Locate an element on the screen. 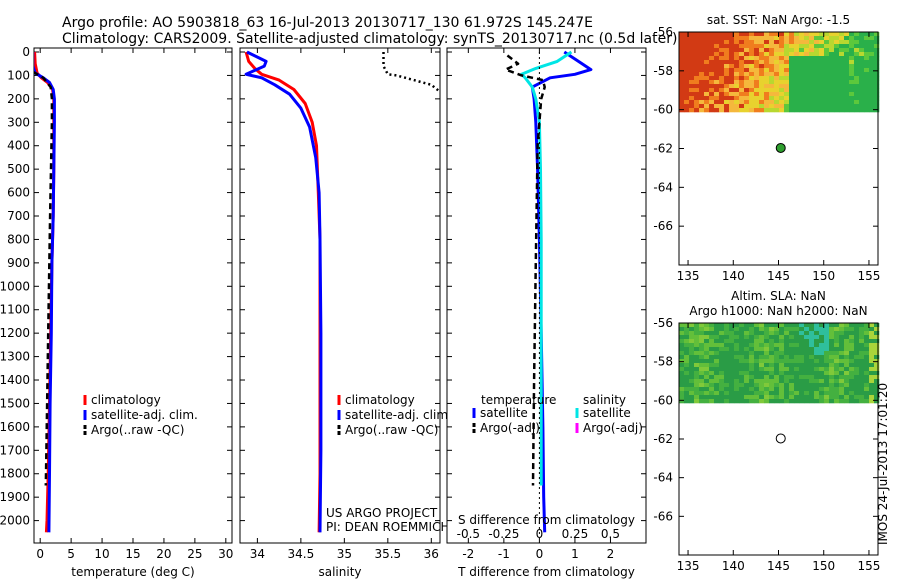 The height and width of the screenshot is (580, 900). sla-map-subtitle: Argo h1000: NaN h2000: NaN is located at coordinates (778, 311).